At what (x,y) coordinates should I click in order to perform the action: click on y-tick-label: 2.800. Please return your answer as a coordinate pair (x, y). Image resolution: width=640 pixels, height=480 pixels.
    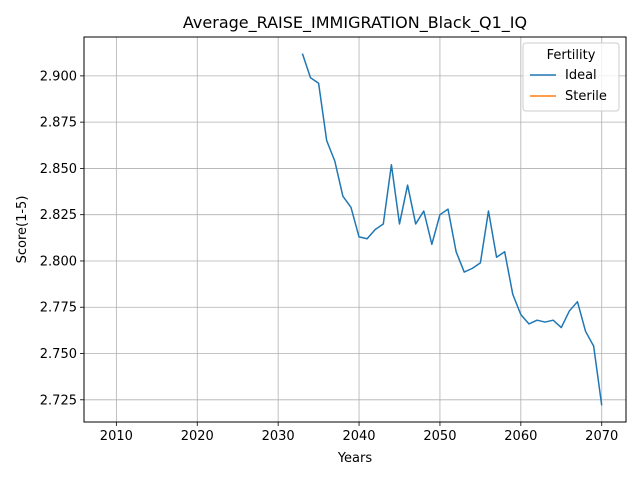
    Looking at the image, I should click on (58, 261).